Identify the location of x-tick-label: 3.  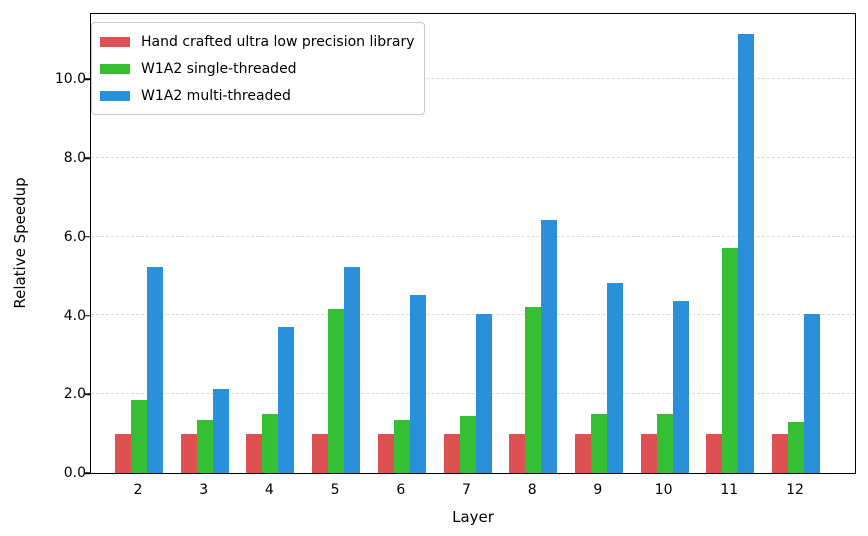
(204, 490).